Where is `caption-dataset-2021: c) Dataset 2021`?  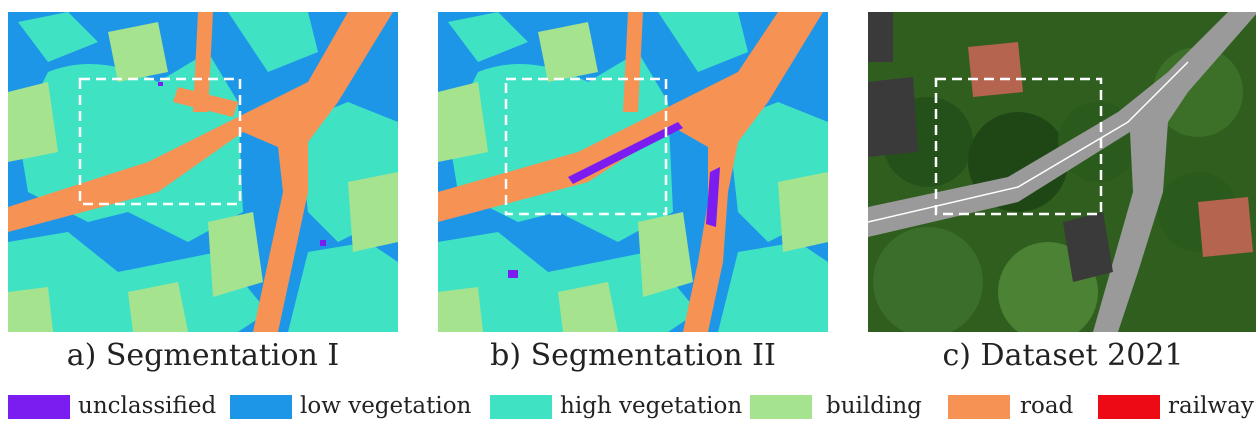
caption-dataset-2021: c) Dataset 2021 is located at coordinates (1063, 355).